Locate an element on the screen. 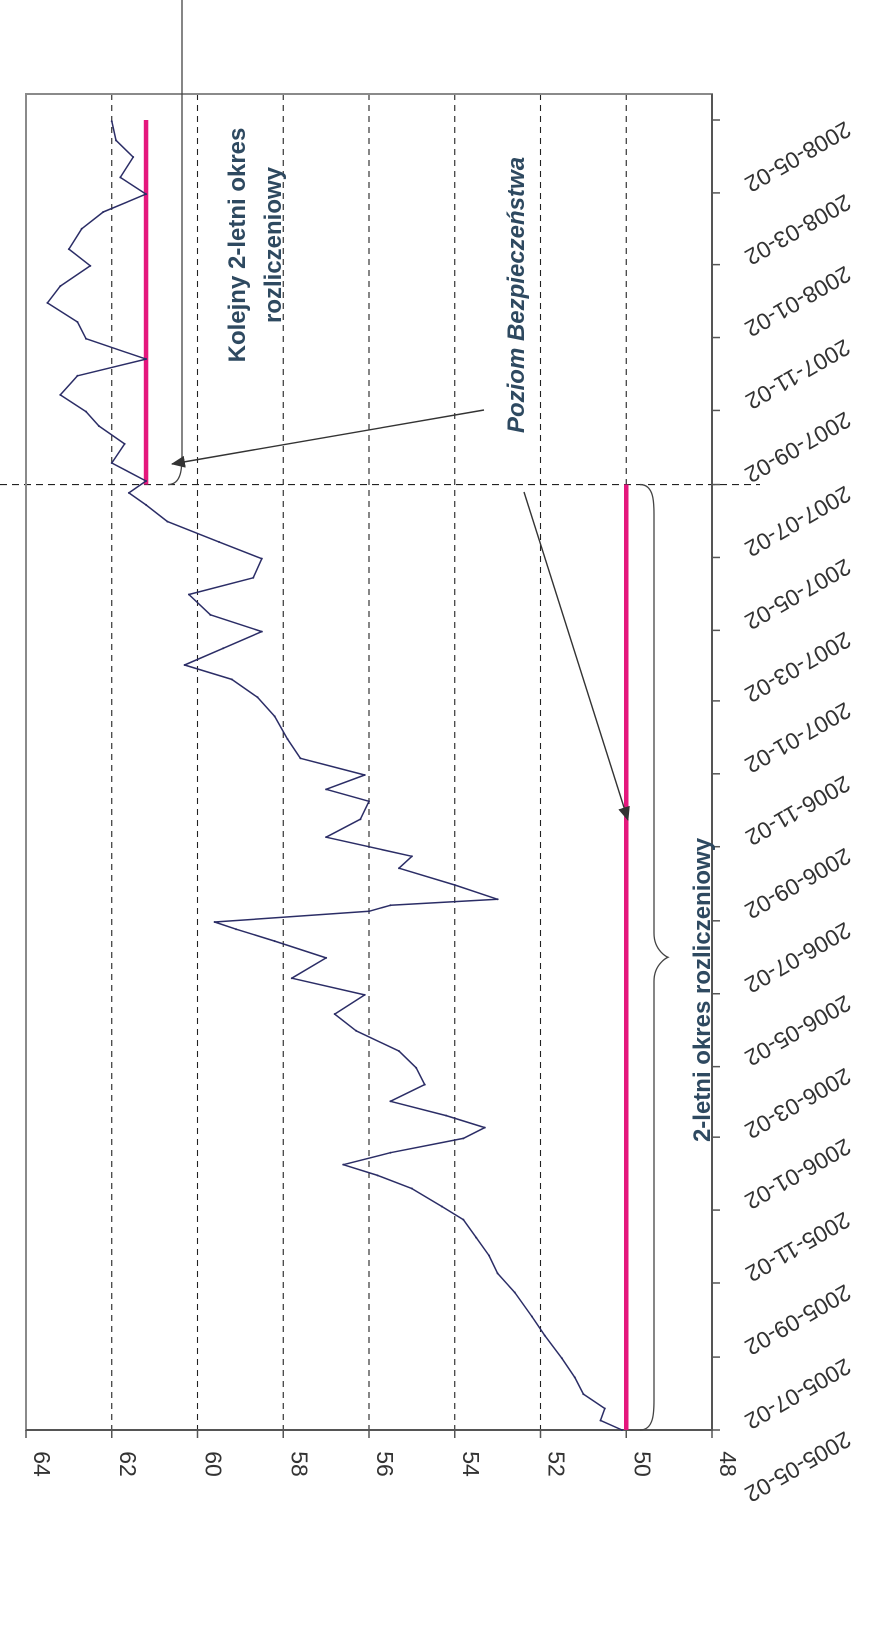 The image size is (887, 1631). date-tick-label: 2007-11-02 is located at coordinates (797, 374).